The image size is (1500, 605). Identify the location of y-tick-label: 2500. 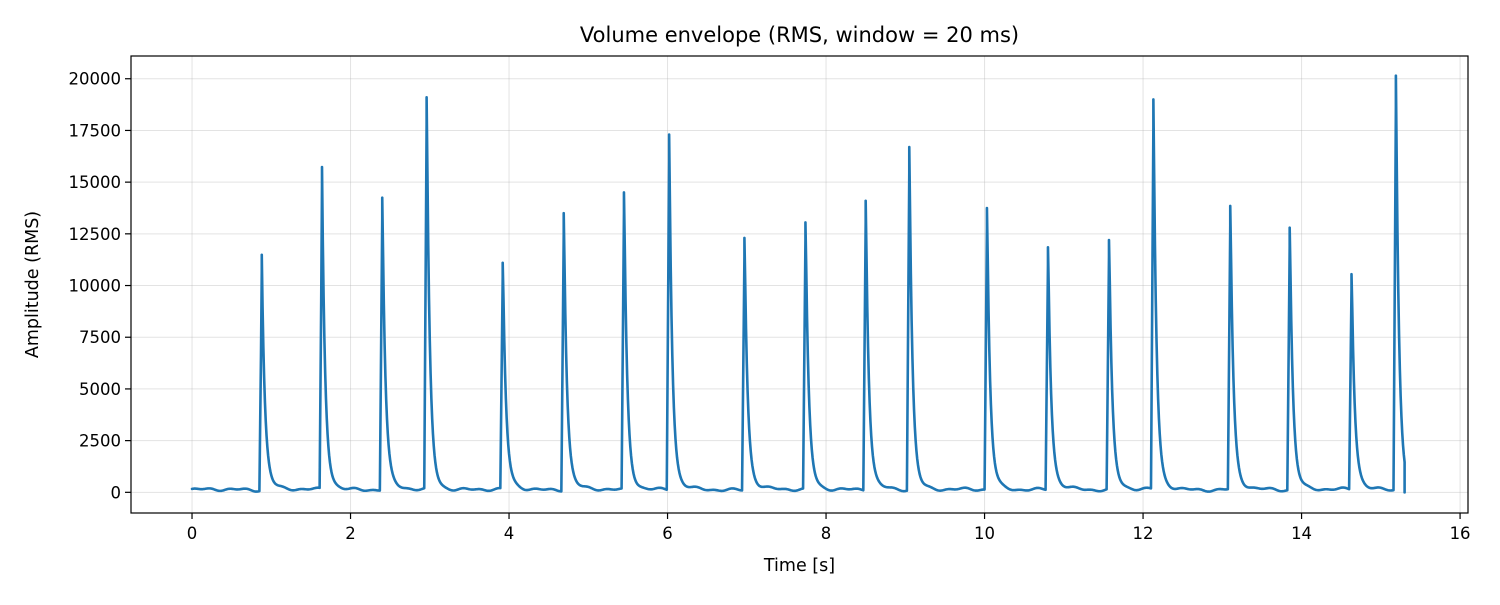
(100, 441).